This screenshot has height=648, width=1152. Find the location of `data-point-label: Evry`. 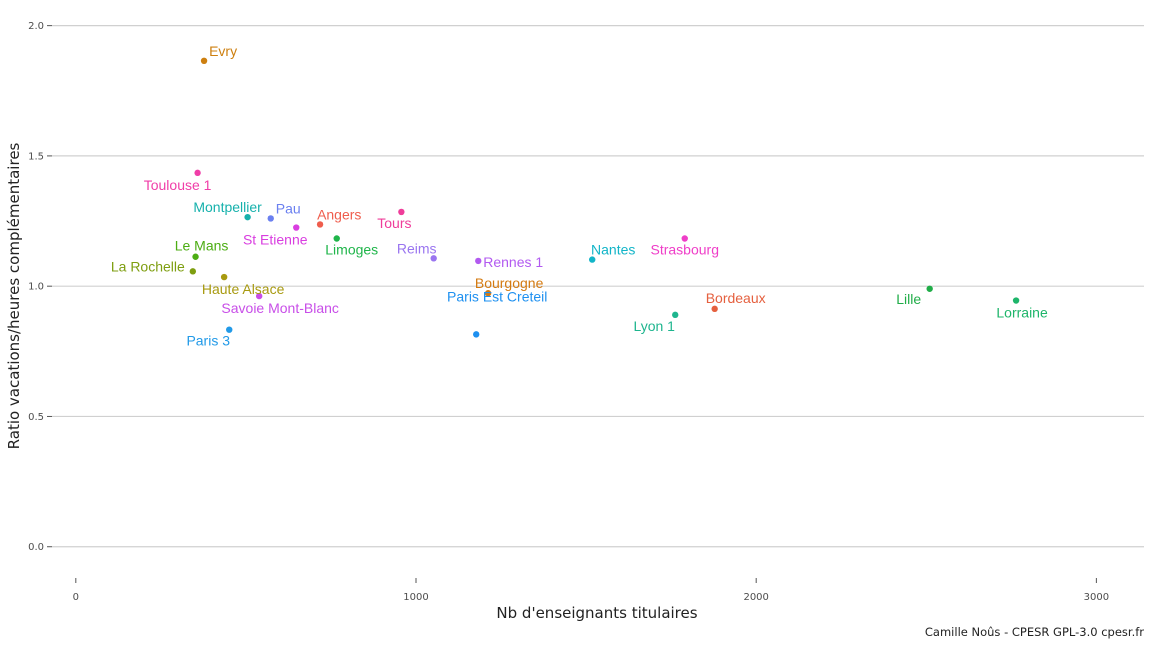

data-point-label: Evry is located at coordinates (223, 51).